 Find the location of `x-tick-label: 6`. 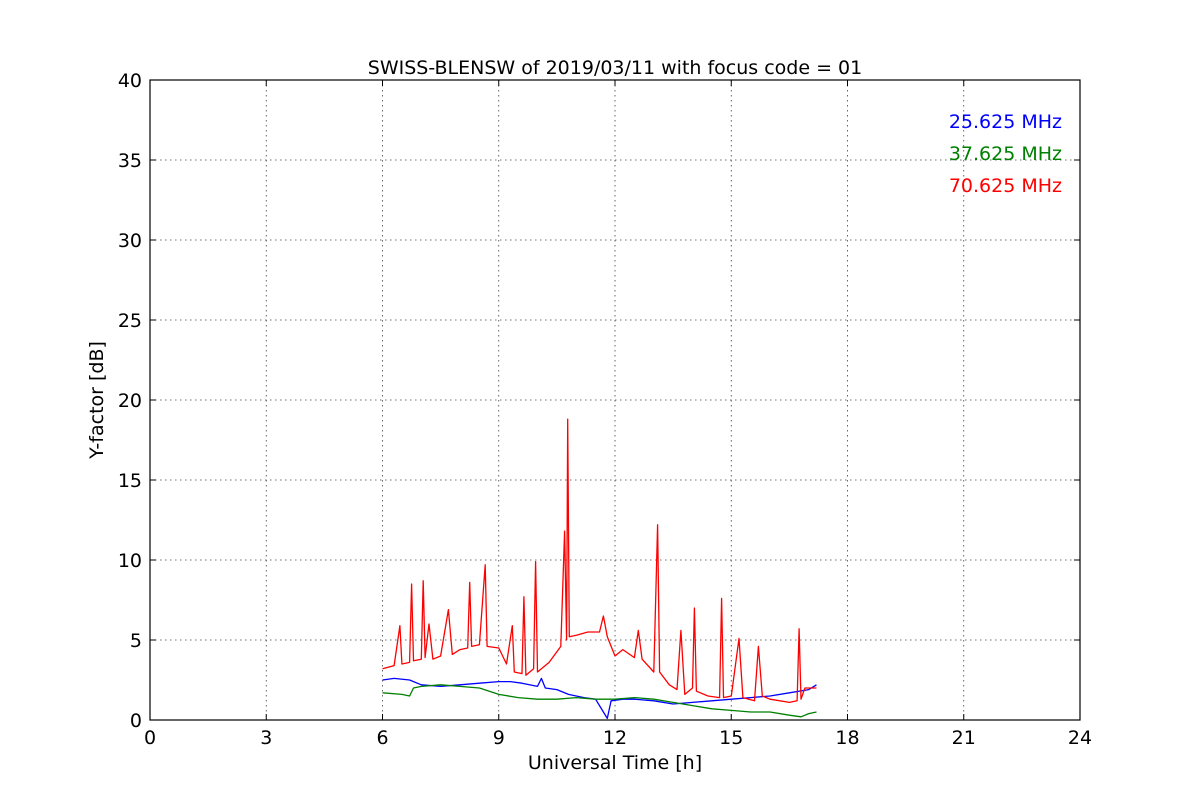

x-tick-label: 6 is located at coordinates (382, 738).